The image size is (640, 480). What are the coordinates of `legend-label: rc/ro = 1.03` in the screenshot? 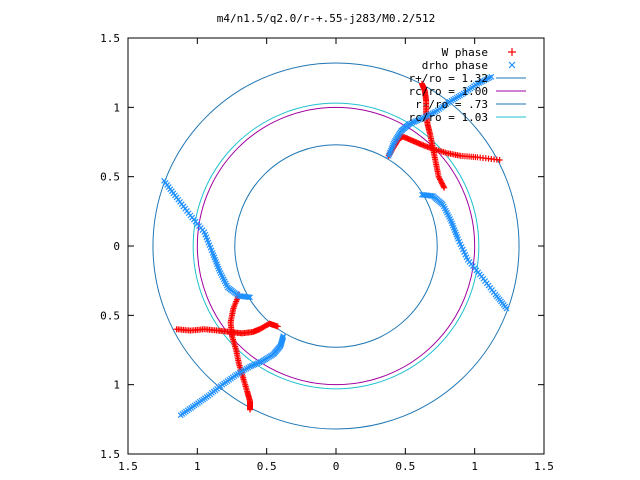 It's located at (448, 117).